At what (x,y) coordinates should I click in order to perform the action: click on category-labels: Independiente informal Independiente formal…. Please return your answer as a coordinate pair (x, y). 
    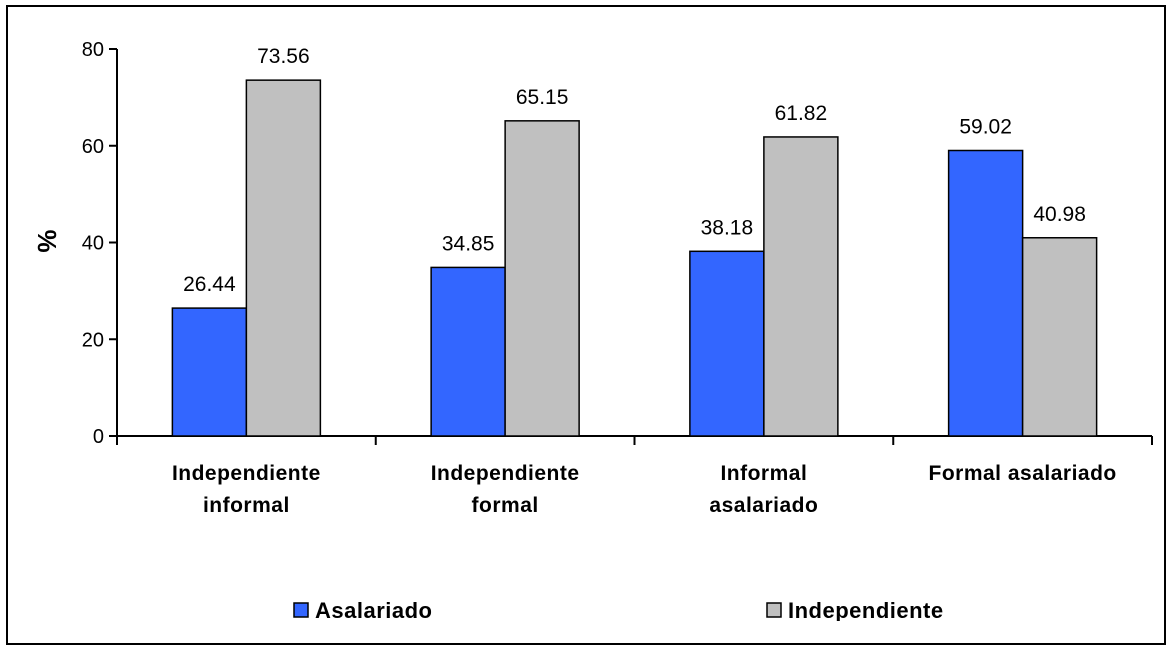
    Looking at the image, I should click on (644, 489).